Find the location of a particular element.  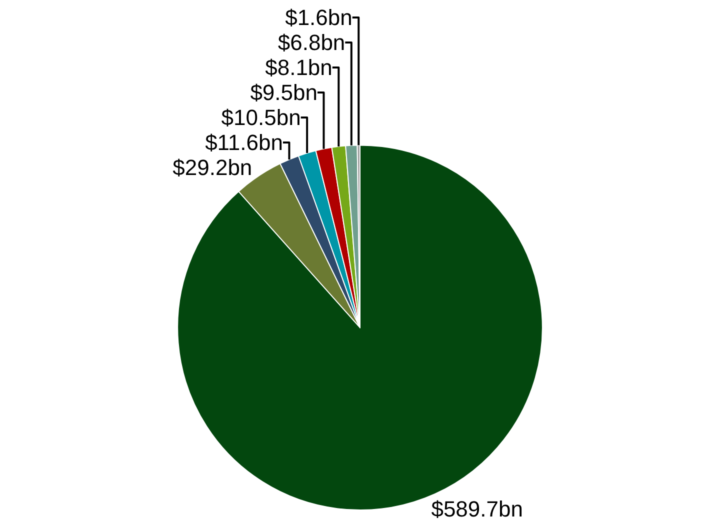

data-label: $6.8bn is located at coordinates (312, 42).